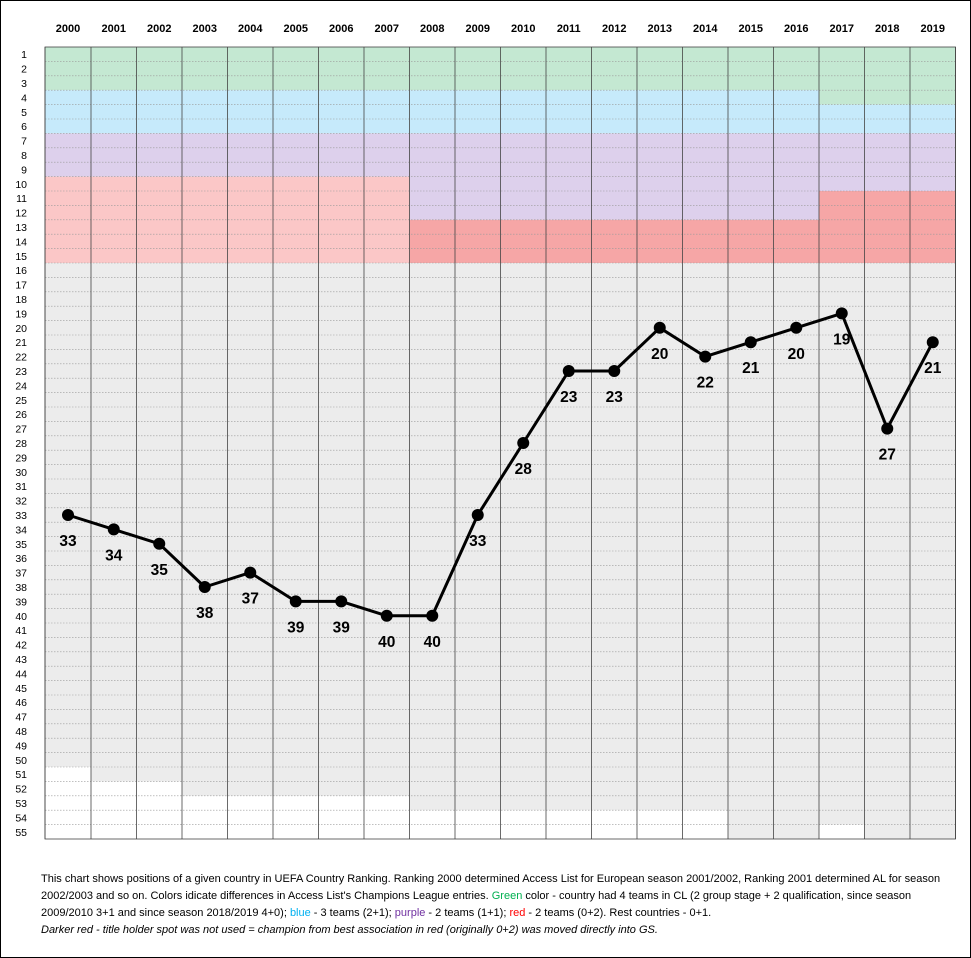  I want to click on band-purple-2011, so click(569, 176).